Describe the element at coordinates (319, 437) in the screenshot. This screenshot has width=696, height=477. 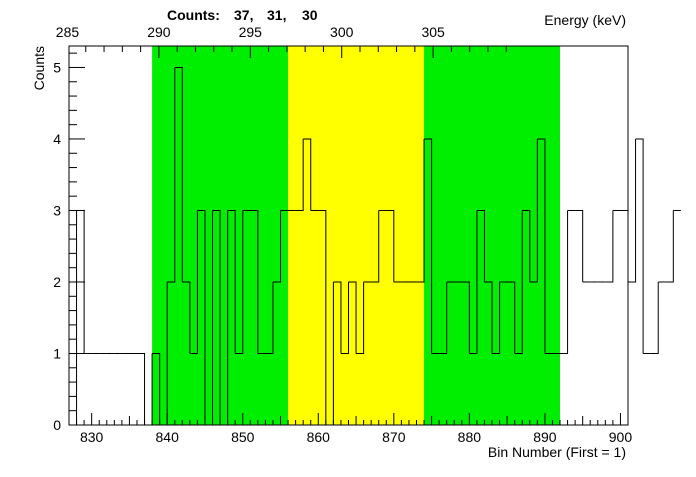
I see `x-tick-label: 860` at that location.